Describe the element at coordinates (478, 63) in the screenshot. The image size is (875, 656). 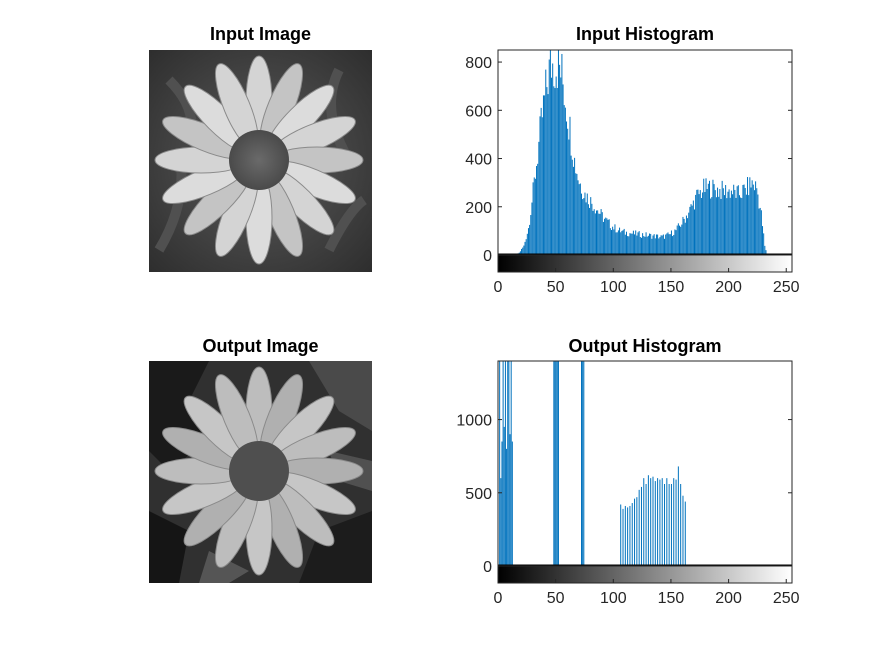
I see `y-tick-label: 800` at that location.